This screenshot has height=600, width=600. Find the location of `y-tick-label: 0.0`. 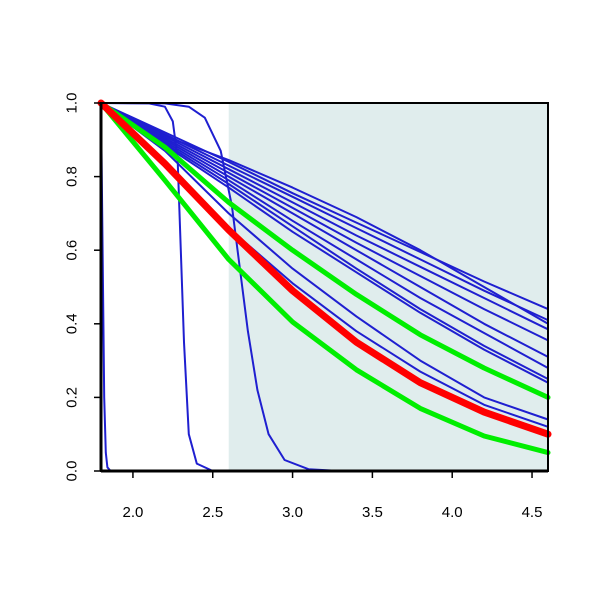

y-tick-label: 0.0 is located at coordinates (72, 471).